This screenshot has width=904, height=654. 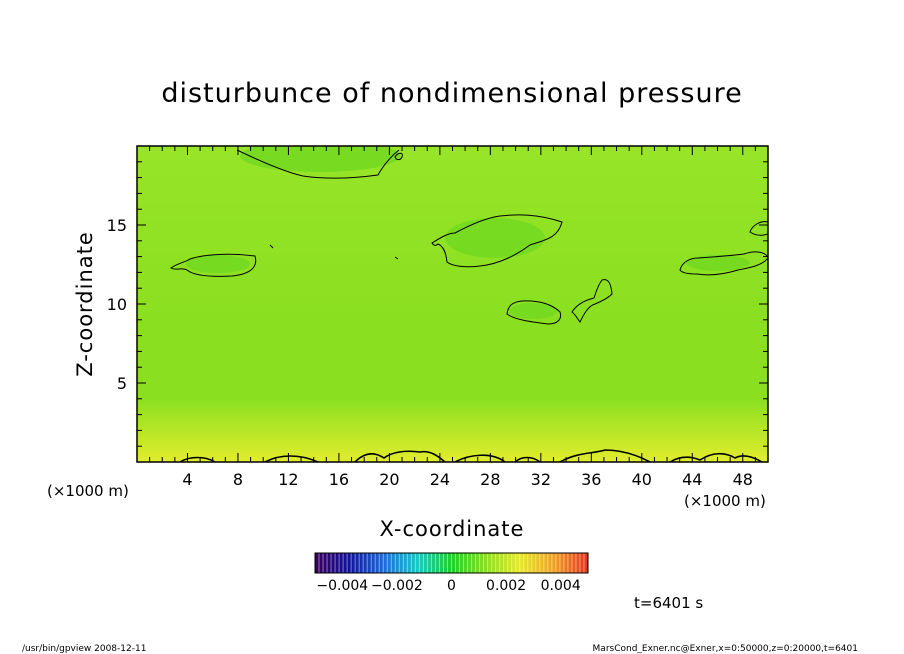 I want to click on blob-right, so click(x=718, y=263).